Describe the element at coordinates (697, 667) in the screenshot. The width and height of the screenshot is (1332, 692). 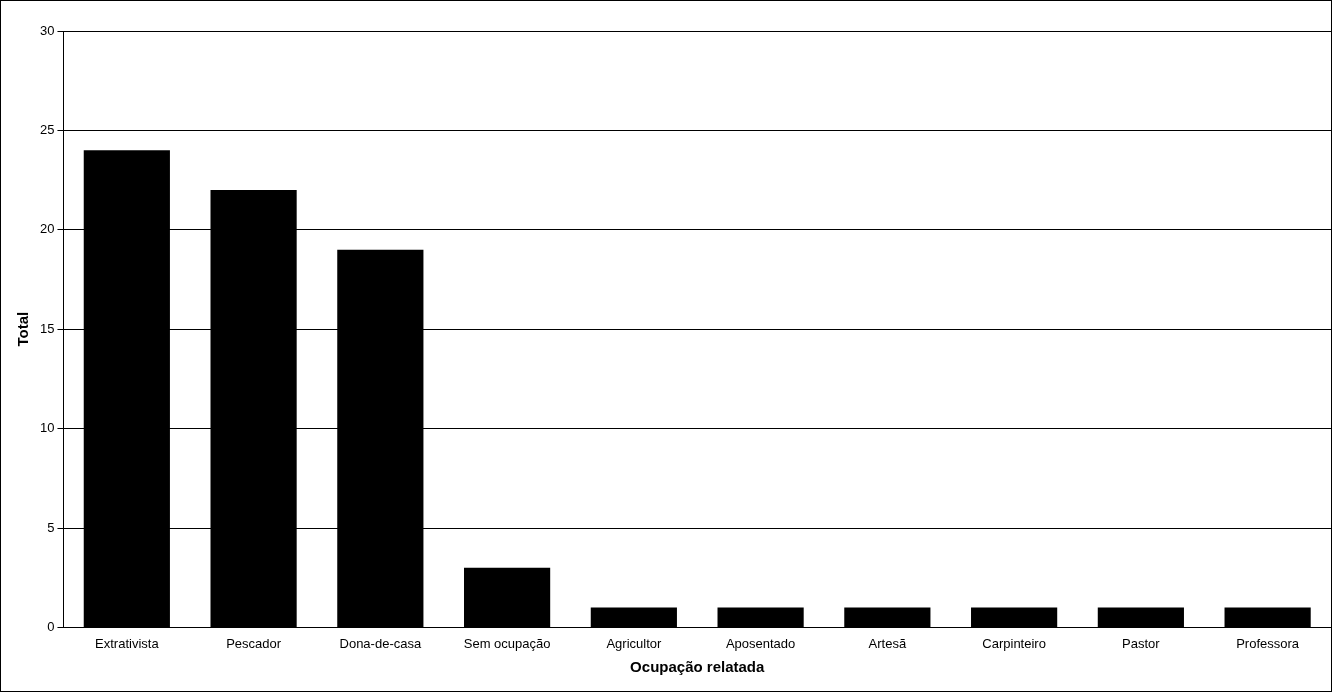
I see `x-axis-title: Ocupação relatada` at that location.